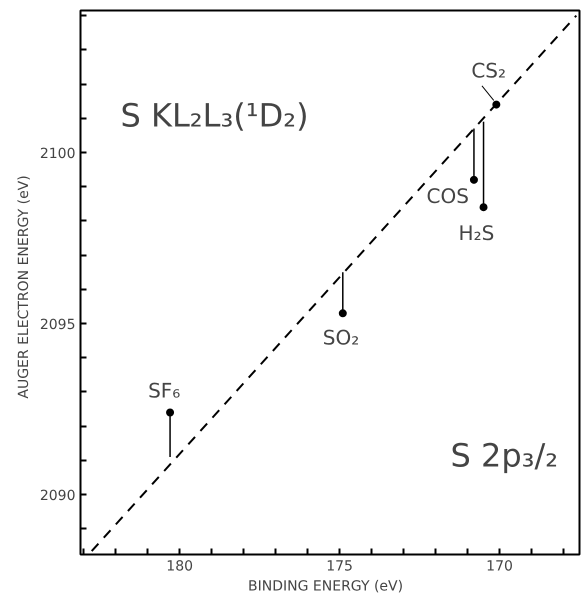 This screenshot has width=583, height=604. Describe the element at coordinates (326, 586) in the screenshot. I see `x-axis-title: BINDING ENERGY (eV)` at that location.